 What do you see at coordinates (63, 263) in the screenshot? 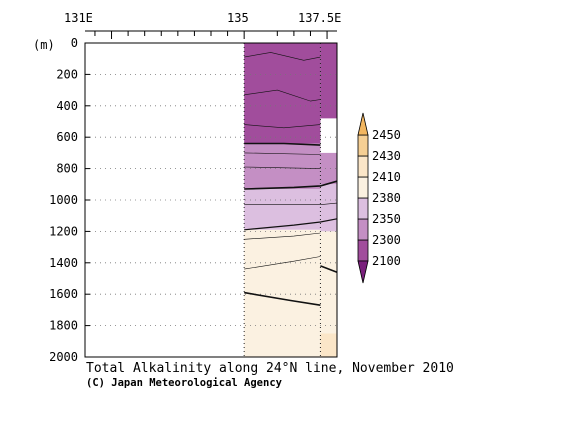
I see `y-tick-label: 1400` at bounding box center [63, 263].